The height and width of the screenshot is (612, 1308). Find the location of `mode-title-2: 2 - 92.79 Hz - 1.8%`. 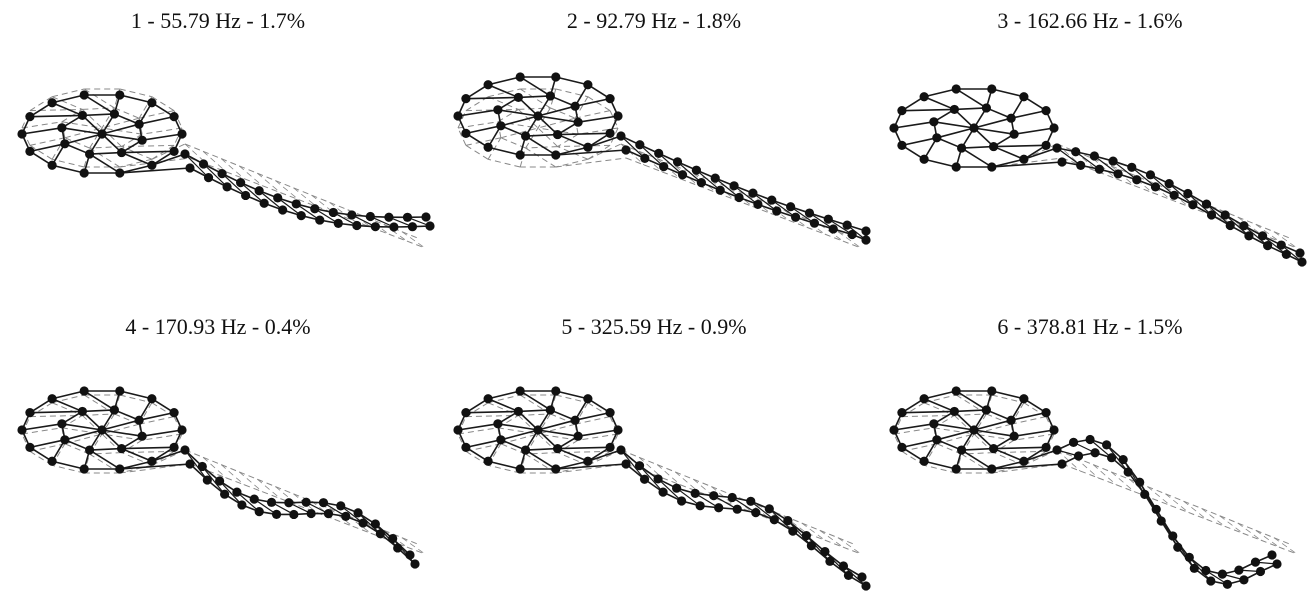

mode-title-2: 2 - 92.79 Hz - 1.8% is located at coordinates (654, 20).